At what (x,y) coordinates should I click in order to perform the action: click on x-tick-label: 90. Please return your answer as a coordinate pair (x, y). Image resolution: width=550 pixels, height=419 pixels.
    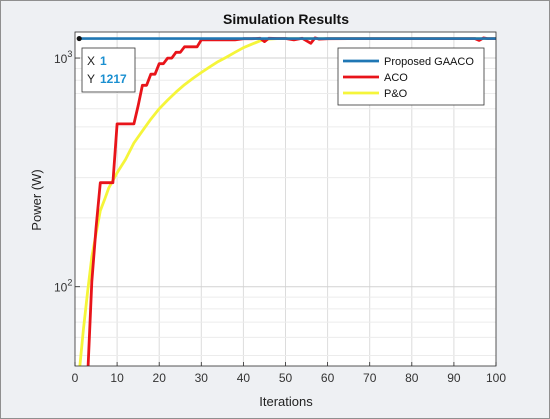
    Looking at the image, I should click on (454, 378).